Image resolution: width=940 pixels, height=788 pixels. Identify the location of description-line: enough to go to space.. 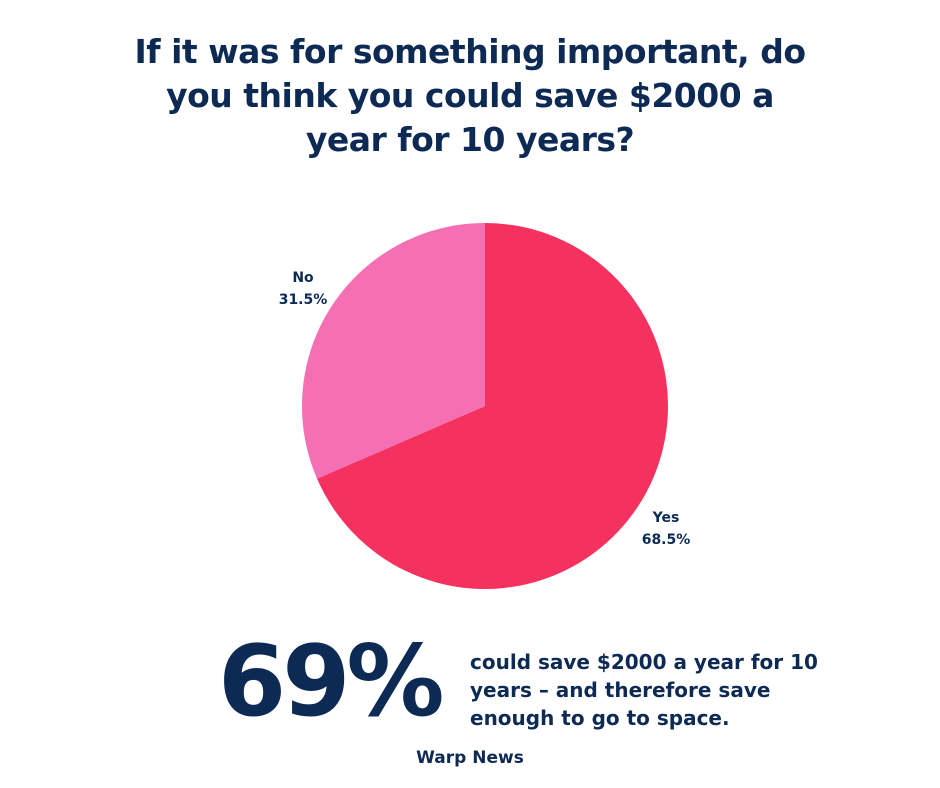
(600, 718).